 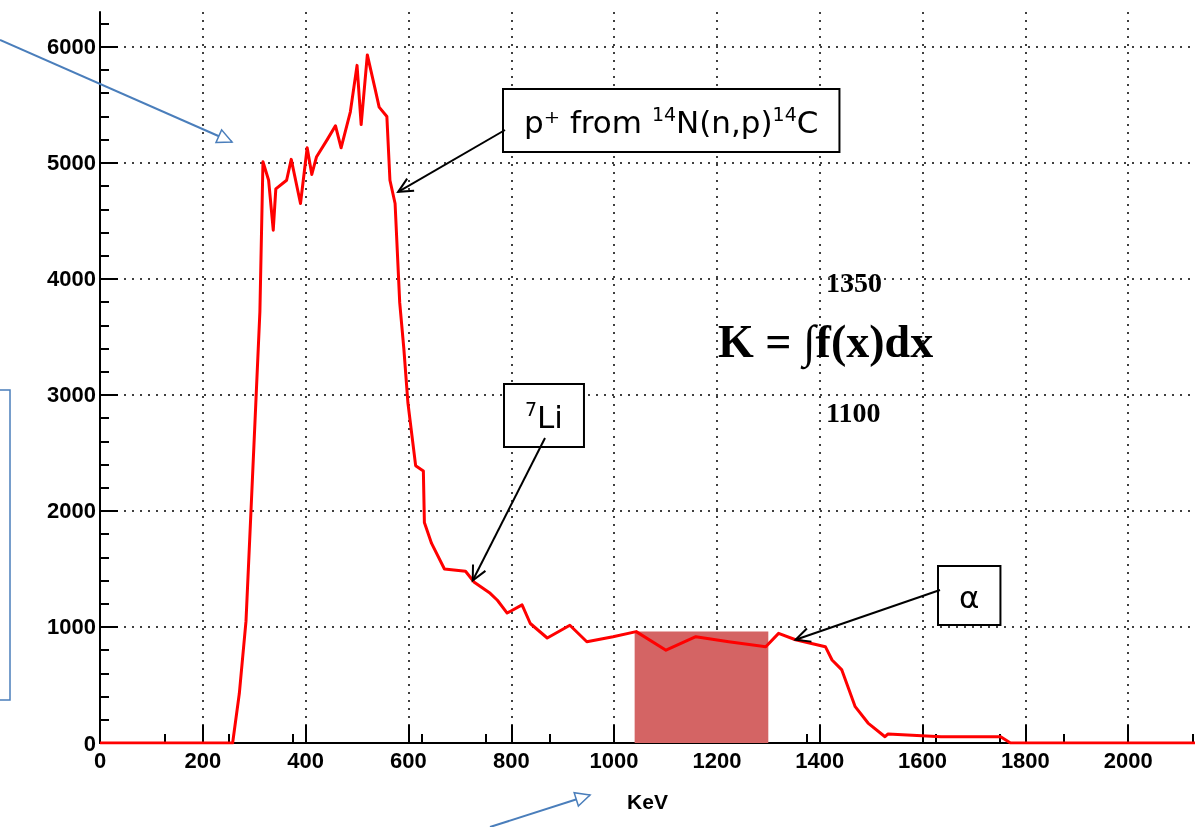 What do you see at coordinates (614, 760) in the screenshot?
I see `x-tick-label: 1000` at bounding box center [614, 760].